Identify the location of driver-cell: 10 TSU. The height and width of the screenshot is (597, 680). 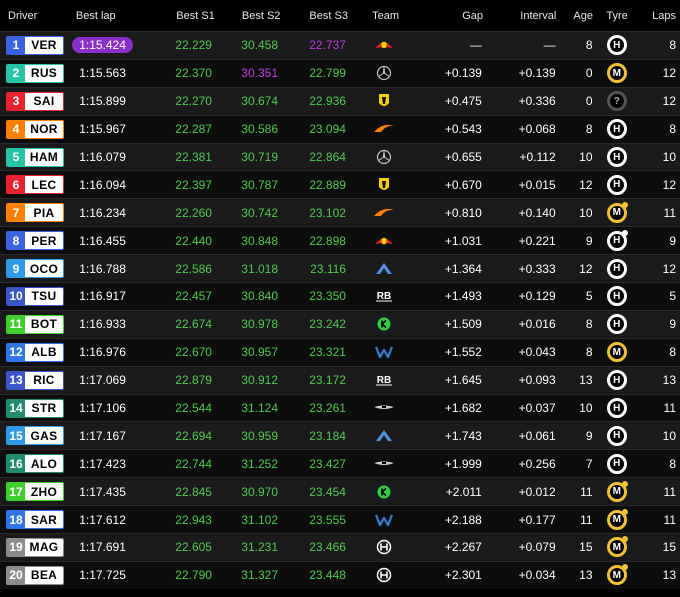
(33, 296).